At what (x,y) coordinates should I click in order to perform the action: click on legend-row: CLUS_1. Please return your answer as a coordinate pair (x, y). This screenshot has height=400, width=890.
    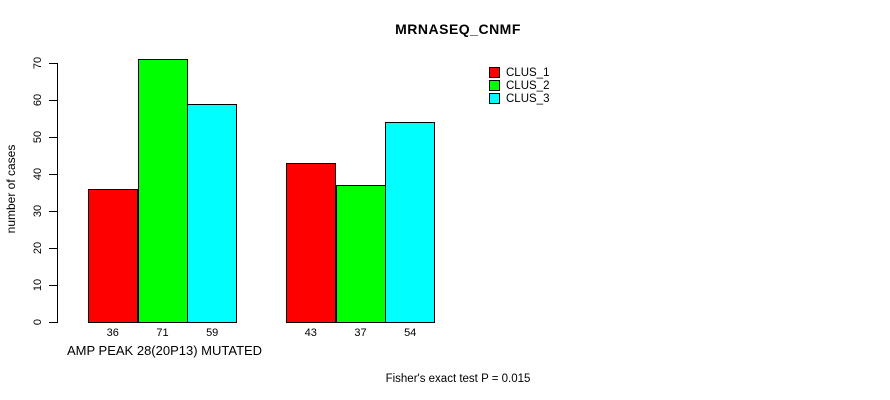
    Looking at the image, I should click on (519, 72).